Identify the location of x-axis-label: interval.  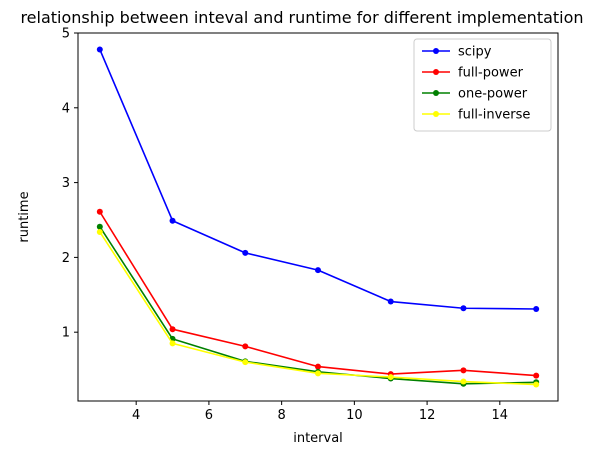
(318, 438).